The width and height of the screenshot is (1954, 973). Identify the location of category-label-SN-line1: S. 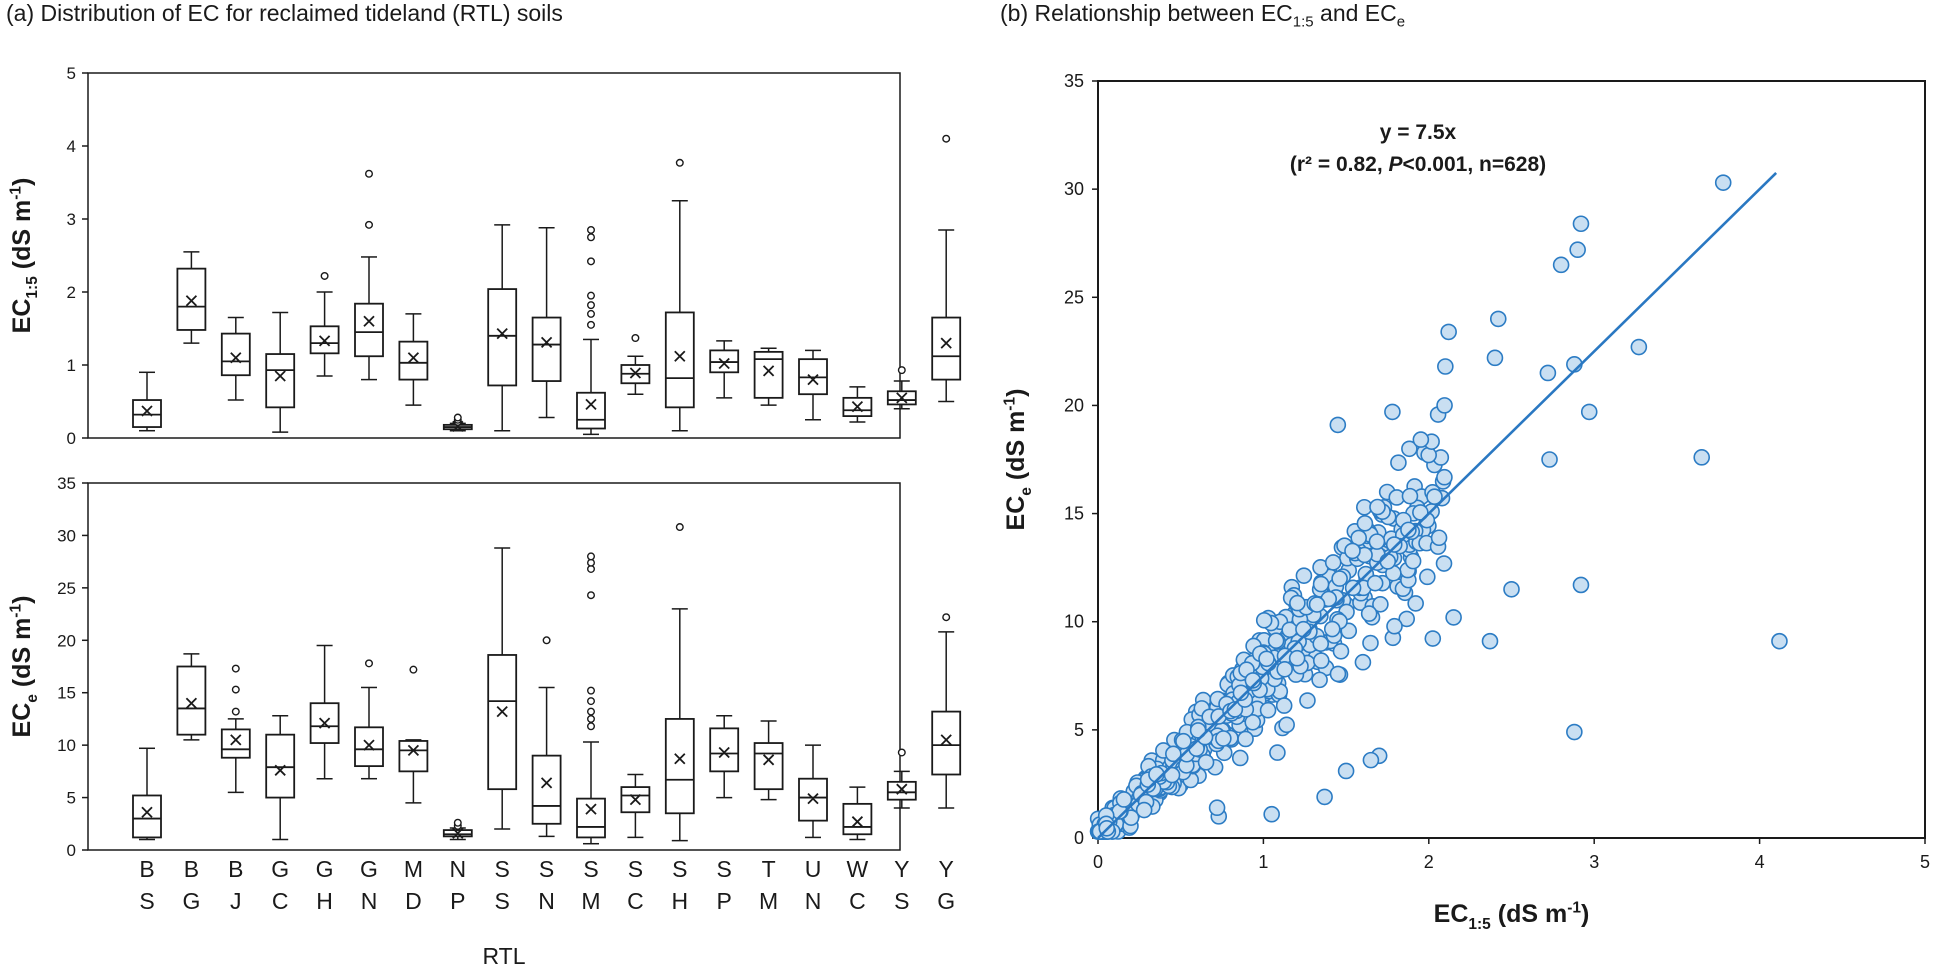
(546, 869).